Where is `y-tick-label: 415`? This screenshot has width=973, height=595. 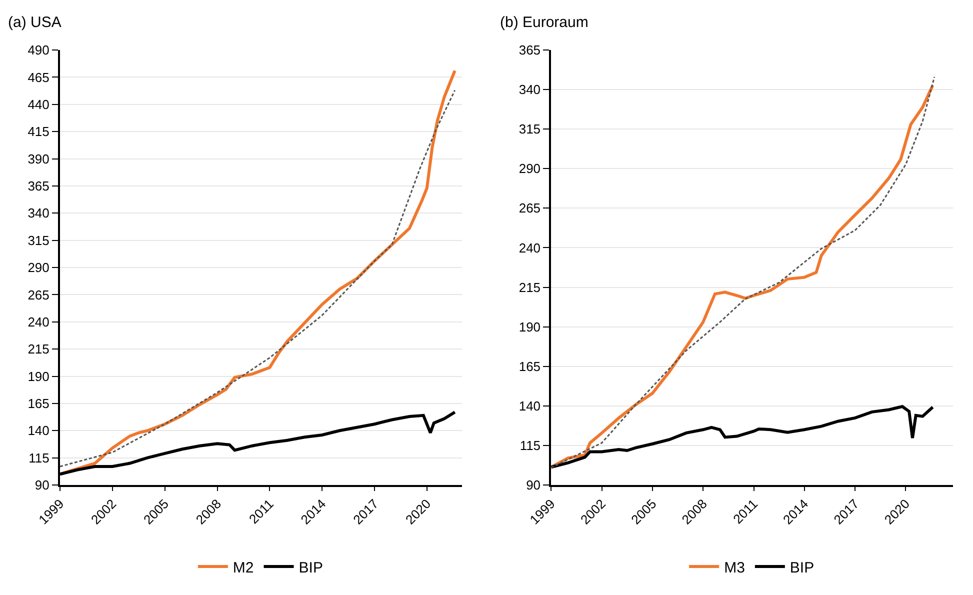 y-tick-label: 415 is located at coordinates (39, 132).